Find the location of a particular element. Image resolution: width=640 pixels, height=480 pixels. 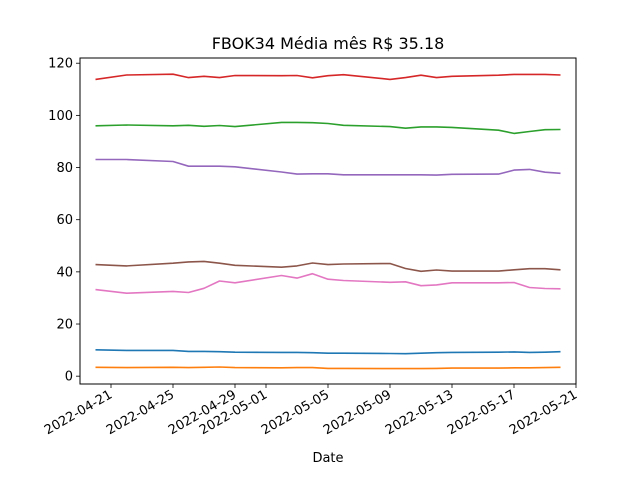

y-tick-label: 0 is located at coordinates (69, 377).